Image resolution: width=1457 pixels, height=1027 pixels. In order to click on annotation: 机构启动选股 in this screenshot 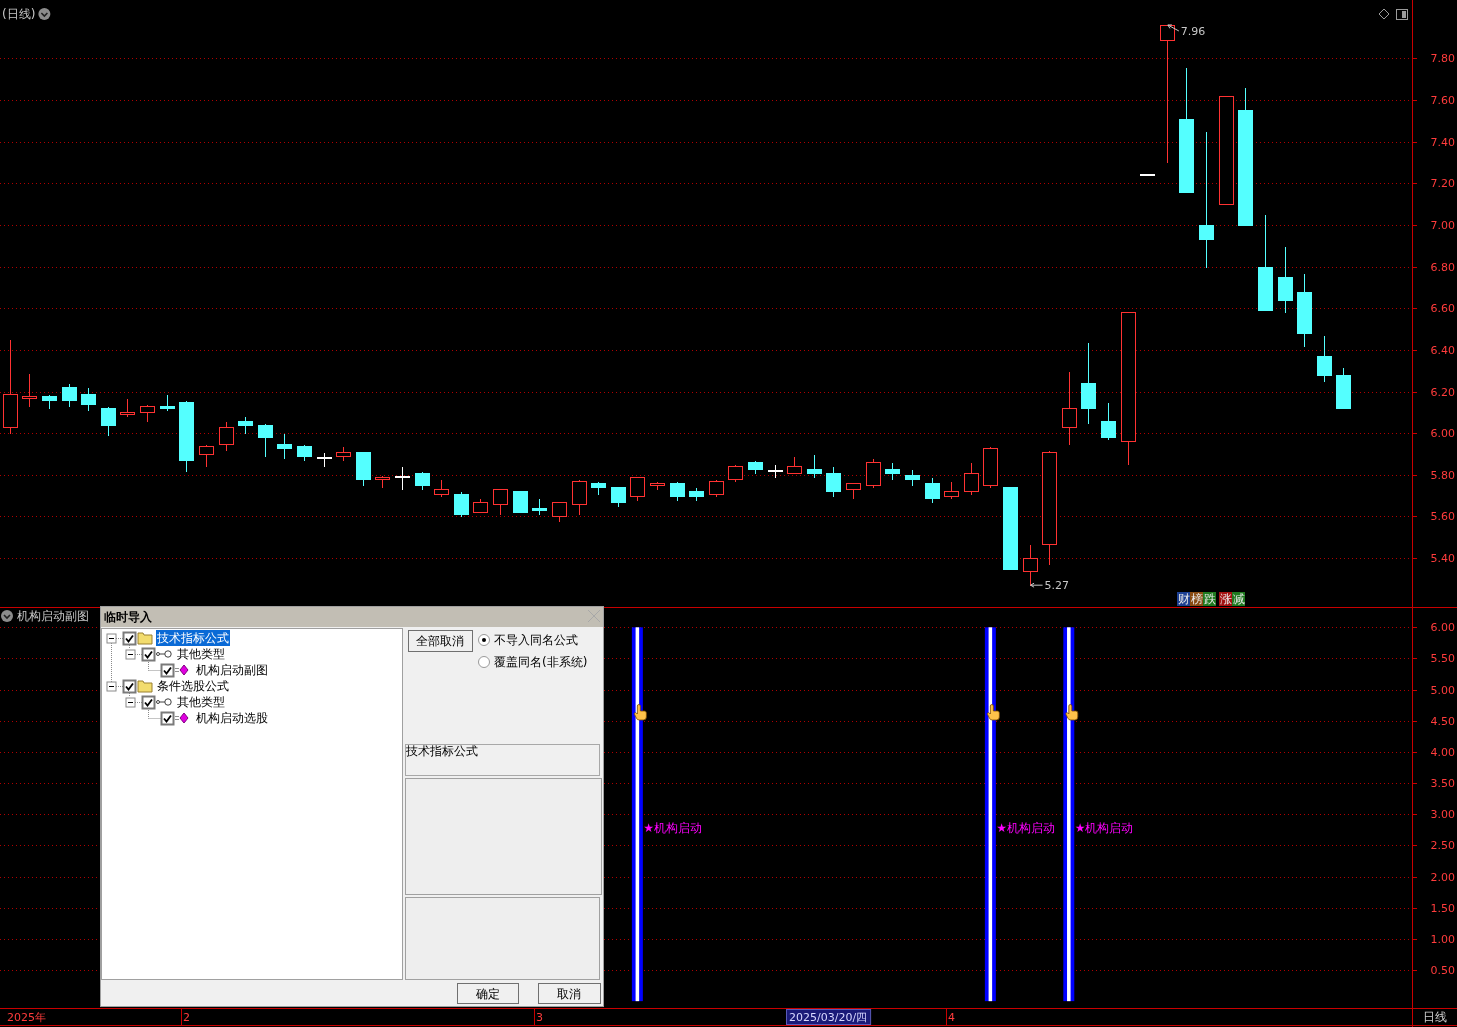, I will do `click(232, 718)`.